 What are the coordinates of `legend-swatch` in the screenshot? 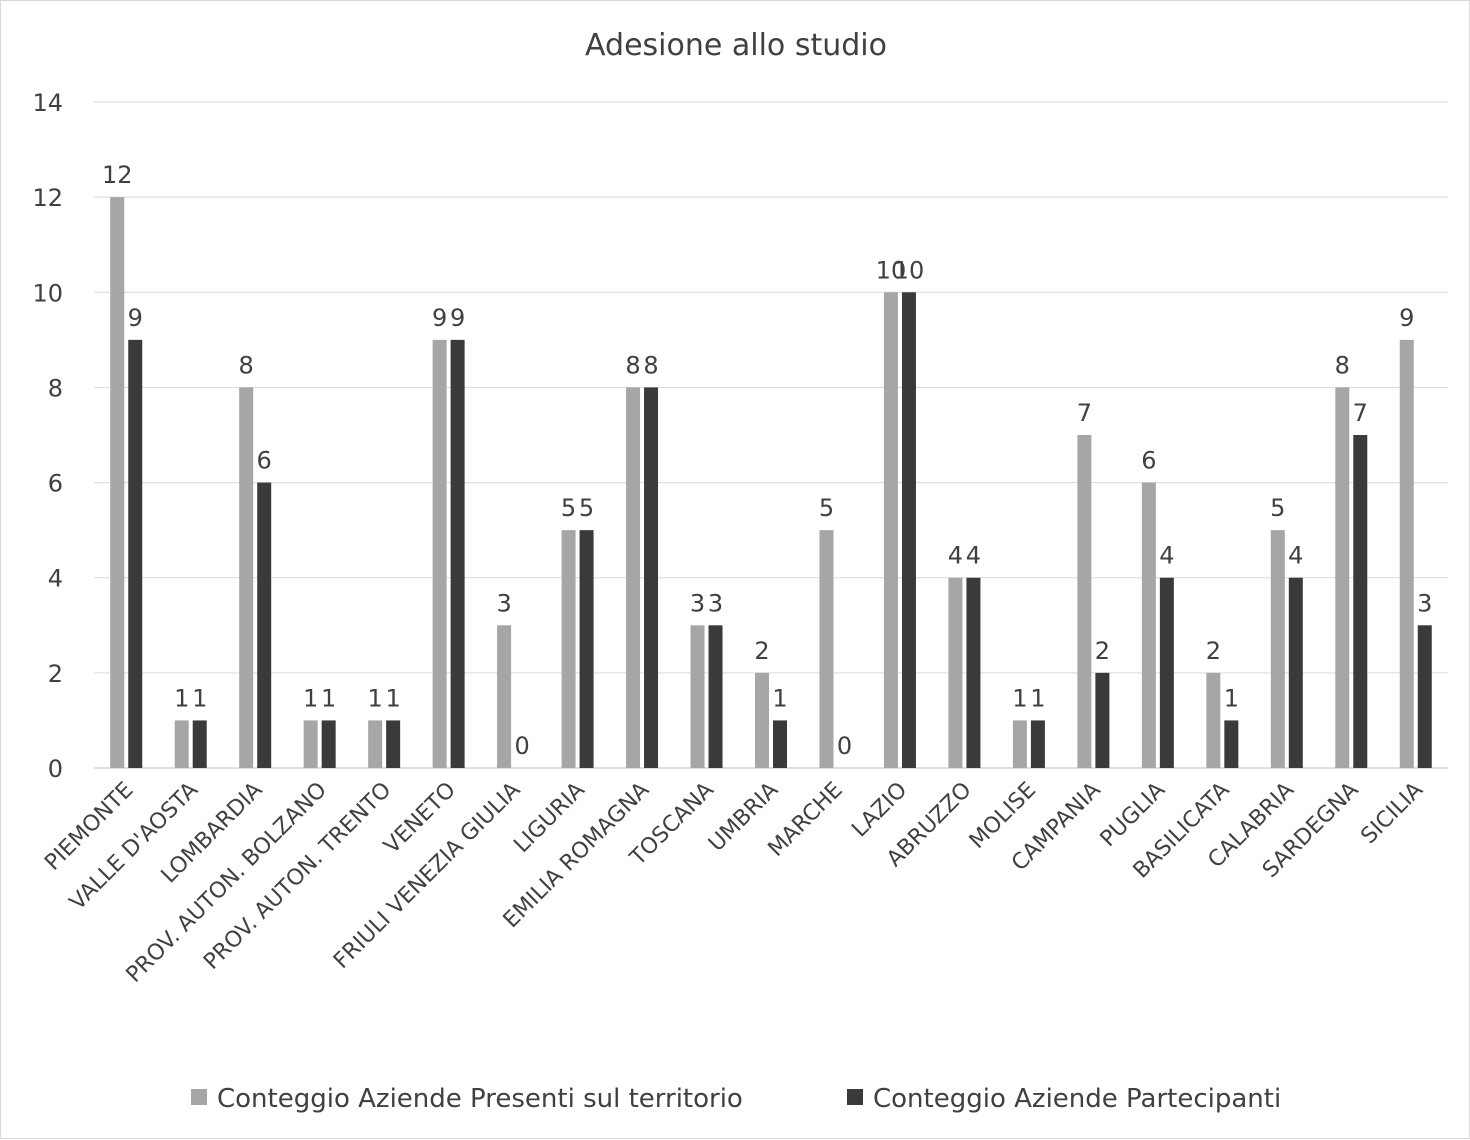 It's located at (199, 1097).